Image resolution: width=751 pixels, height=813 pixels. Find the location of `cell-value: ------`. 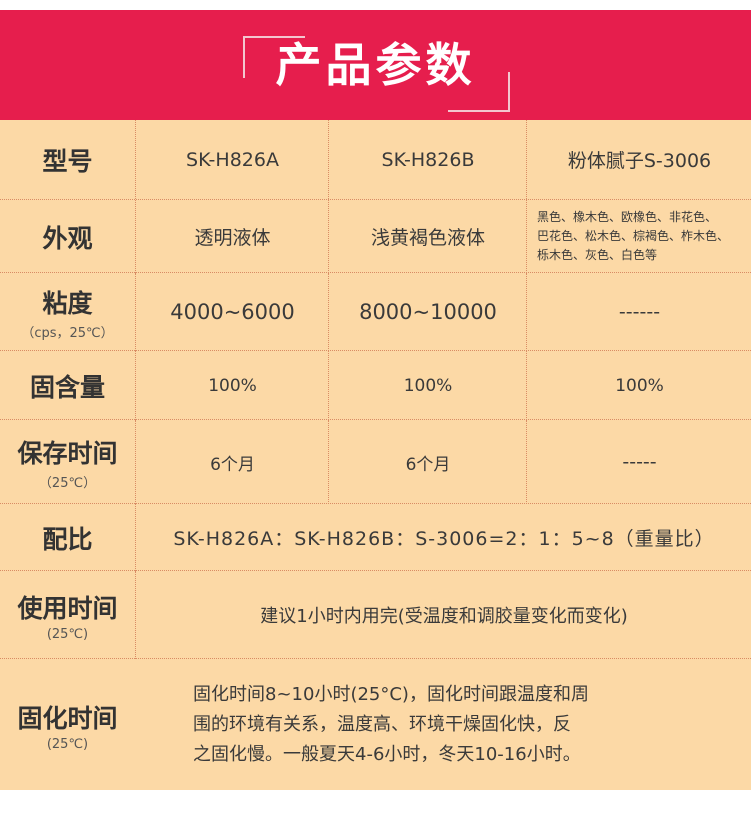

cell-value: ------ is located at coordinates (639, 312).